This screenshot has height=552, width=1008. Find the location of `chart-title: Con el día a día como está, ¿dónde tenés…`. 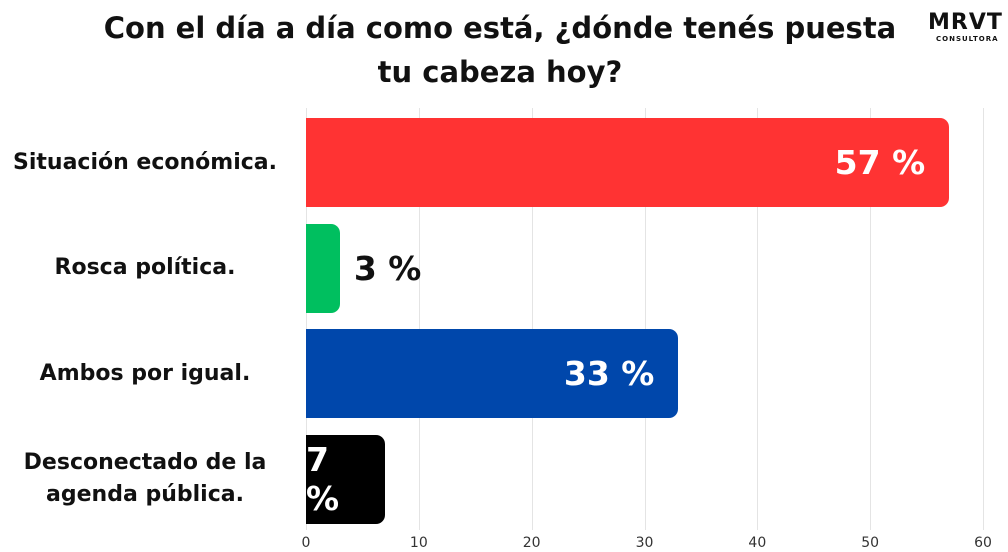

chart-title: Con el día a día como está, ¿dónde tenés… is located at coordinates (500, 50).